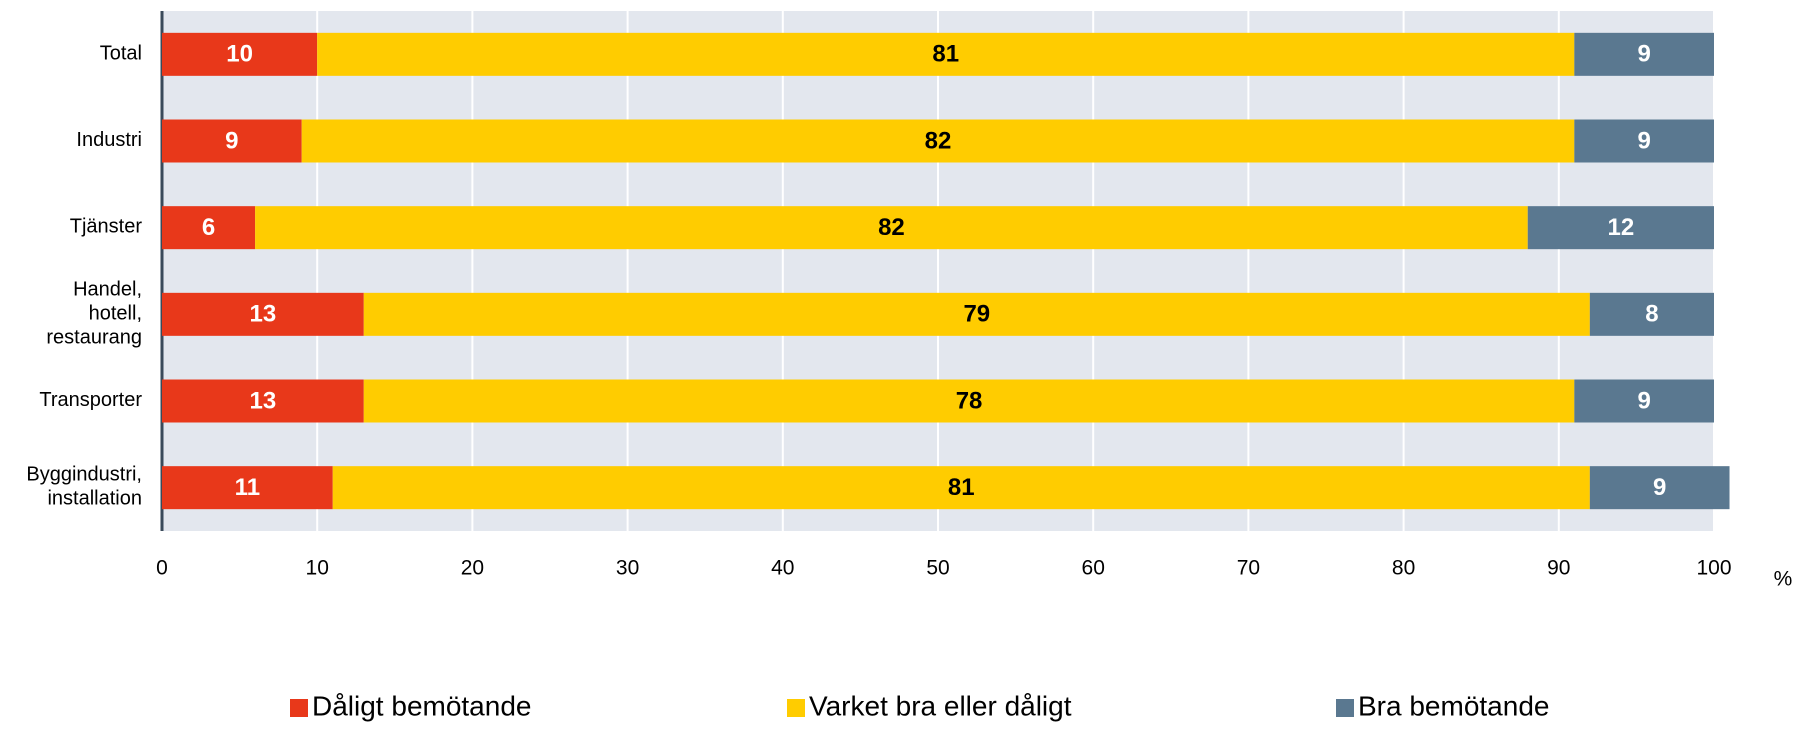 The image size is (1814, 736). I want to click on data-label: 78, so click(969, 400).